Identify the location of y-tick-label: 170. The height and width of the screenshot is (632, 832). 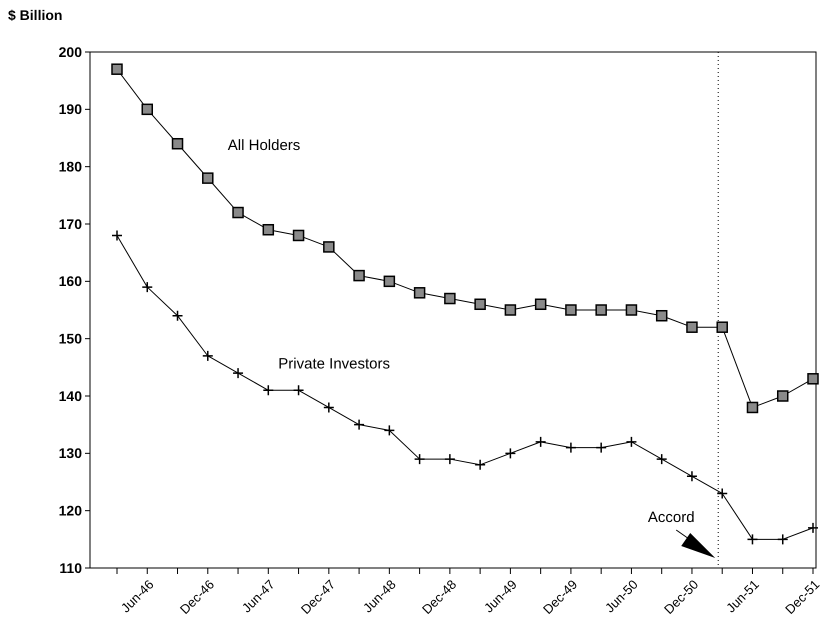
(70, 224).